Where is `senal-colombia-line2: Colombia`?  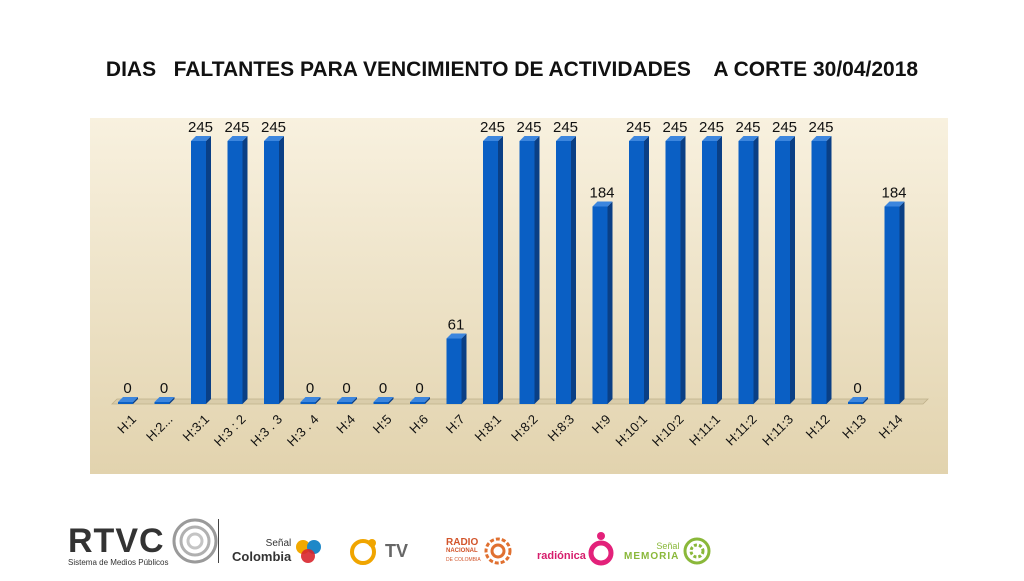 senal-colombia-line2: Colombia is located at coordinates (262, 556).